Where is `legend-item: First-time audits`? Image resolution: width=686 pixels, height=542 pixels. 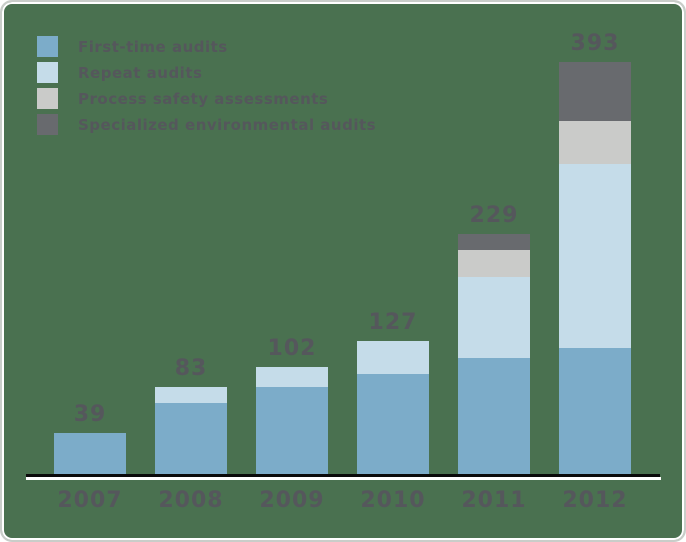
legend-item: First-time audits is located at coordinates (206, 46).